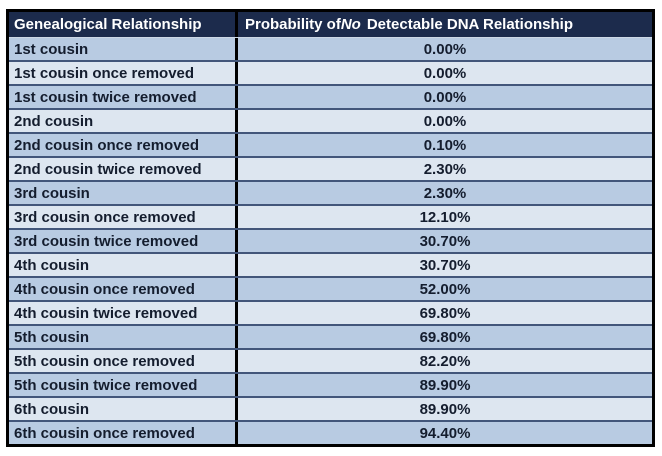 This screenshot has width=662, height=456. What do you see at coordinates (123, 217) in the screenshot?
I see `relationship-cell: 3rd cousin once removed` at bounding box center [123, 217].